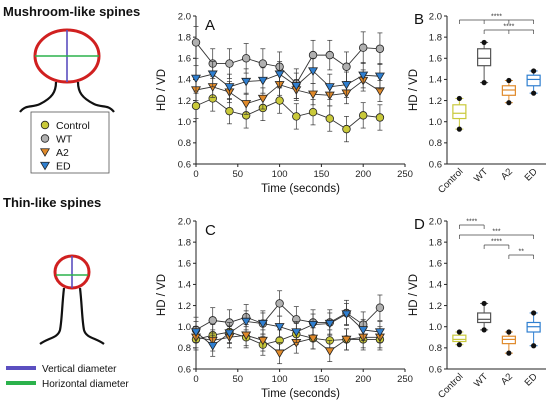  Describe the element at coordinates (184, 16) in the screenshot. I see `panel-a-y-tick-label: 2.0` at that location.